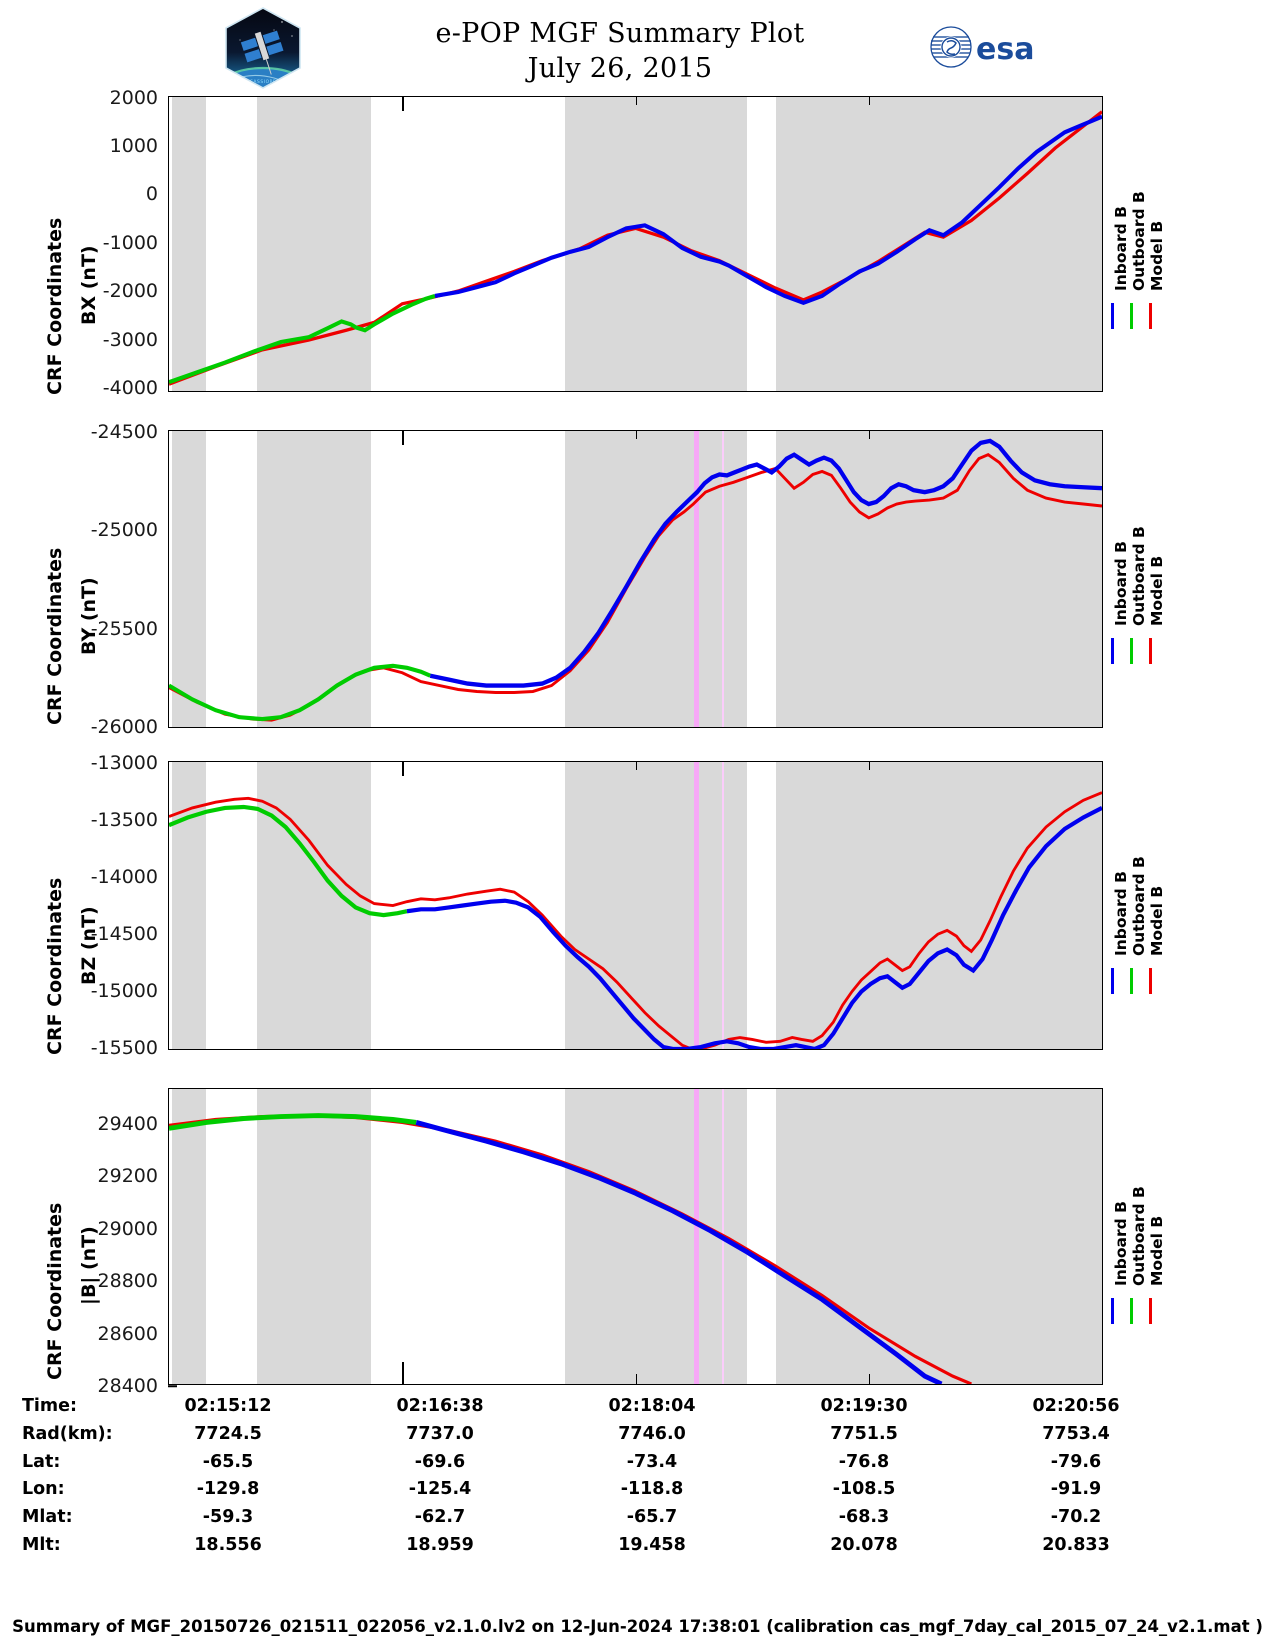  I want to click on curve-outboard-btot, so click(293, 1122).